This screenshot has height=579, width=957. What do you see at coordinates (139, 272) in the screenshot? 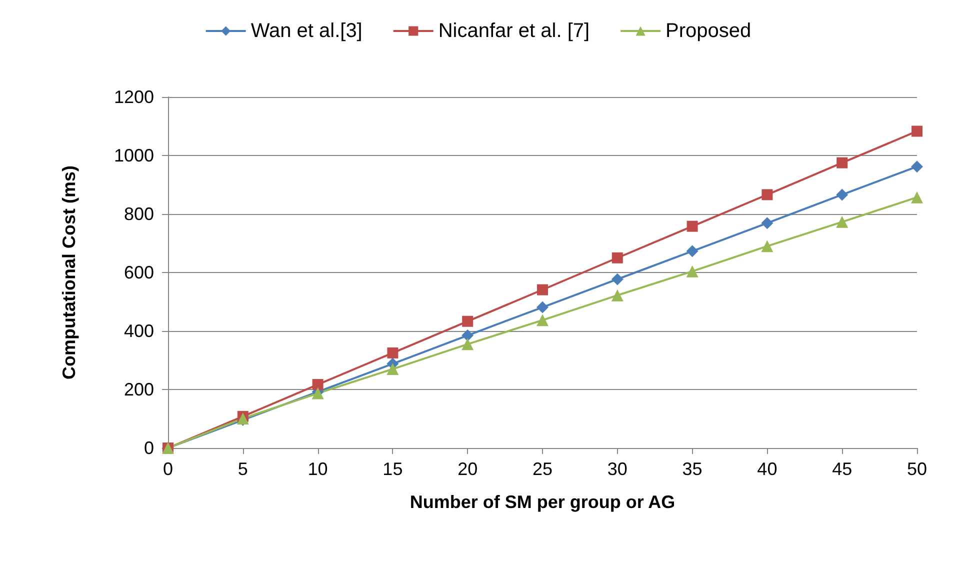
I see `y-tick-label: 600` at bounding box center [139, 272].